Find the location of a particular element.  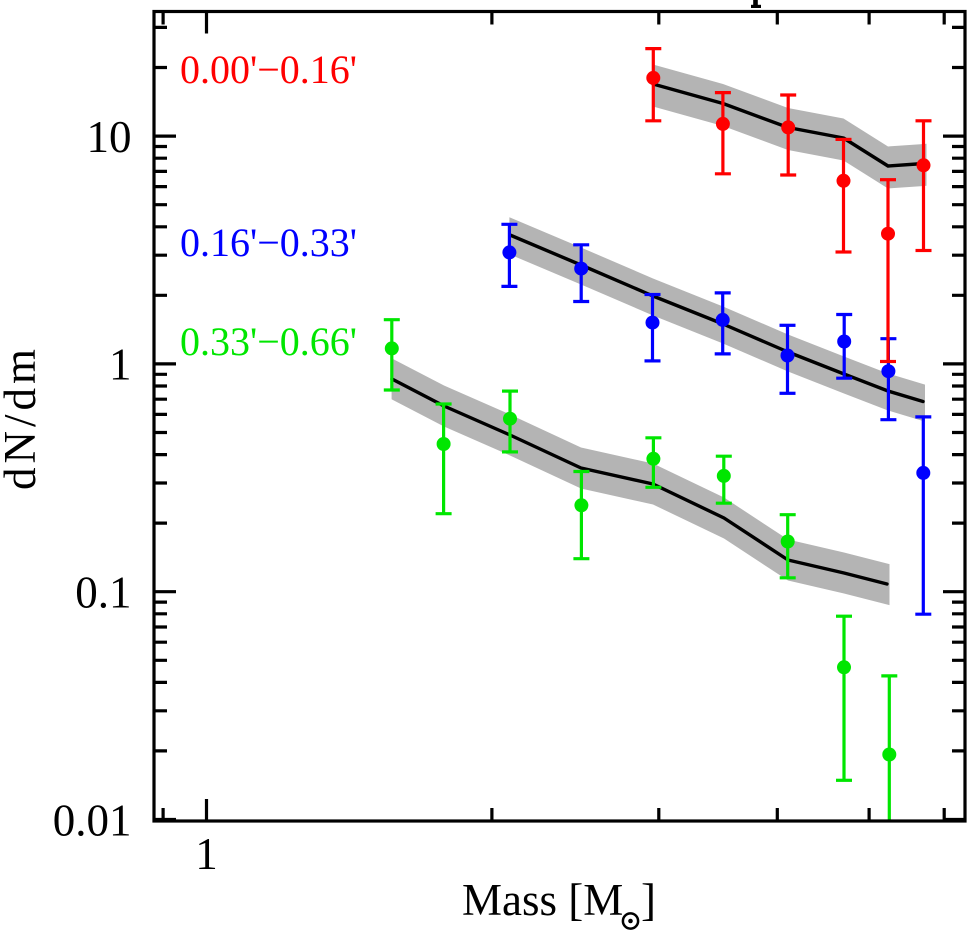

svg-text: 10 is located at coordinates (109, 137).